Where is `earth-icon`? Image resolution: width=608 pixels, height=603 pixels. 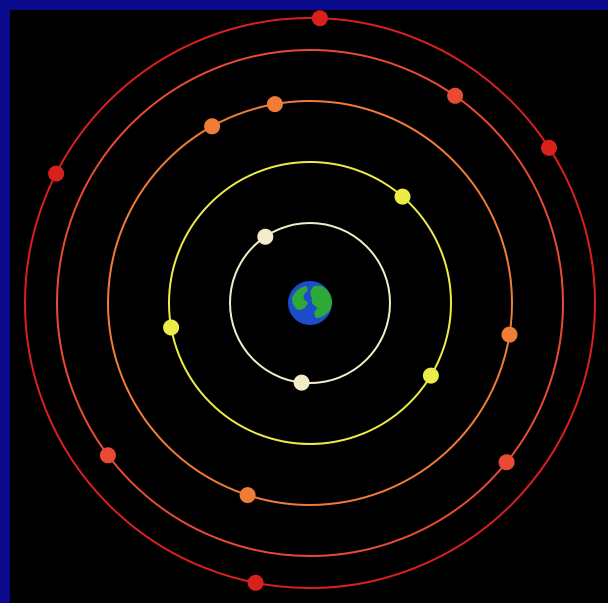 earth-icon is located at coordinates (310, 303).